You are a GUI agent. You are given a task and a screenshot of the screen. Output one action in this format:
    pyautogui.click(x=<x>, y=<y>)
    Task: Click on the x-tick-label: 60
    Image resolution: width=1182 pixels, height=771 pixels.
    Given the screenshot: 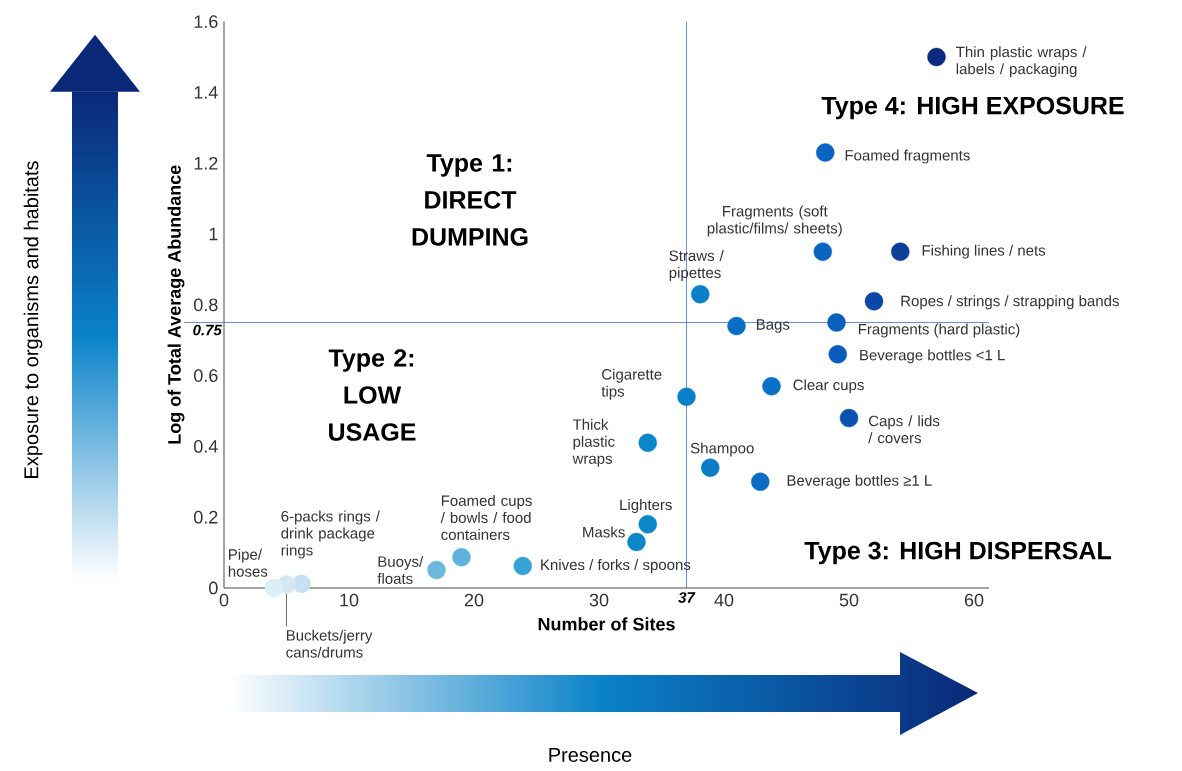 What is the action you would take?
    pyautogui.click(x=974, y=600)
    